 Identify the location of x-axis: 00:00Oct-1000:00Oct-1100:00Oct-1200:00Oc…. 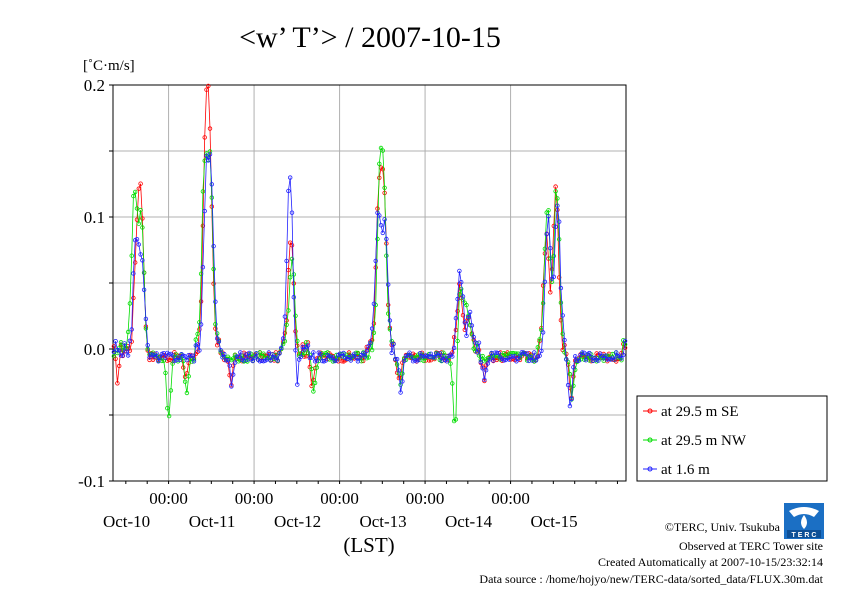
(360, 506).